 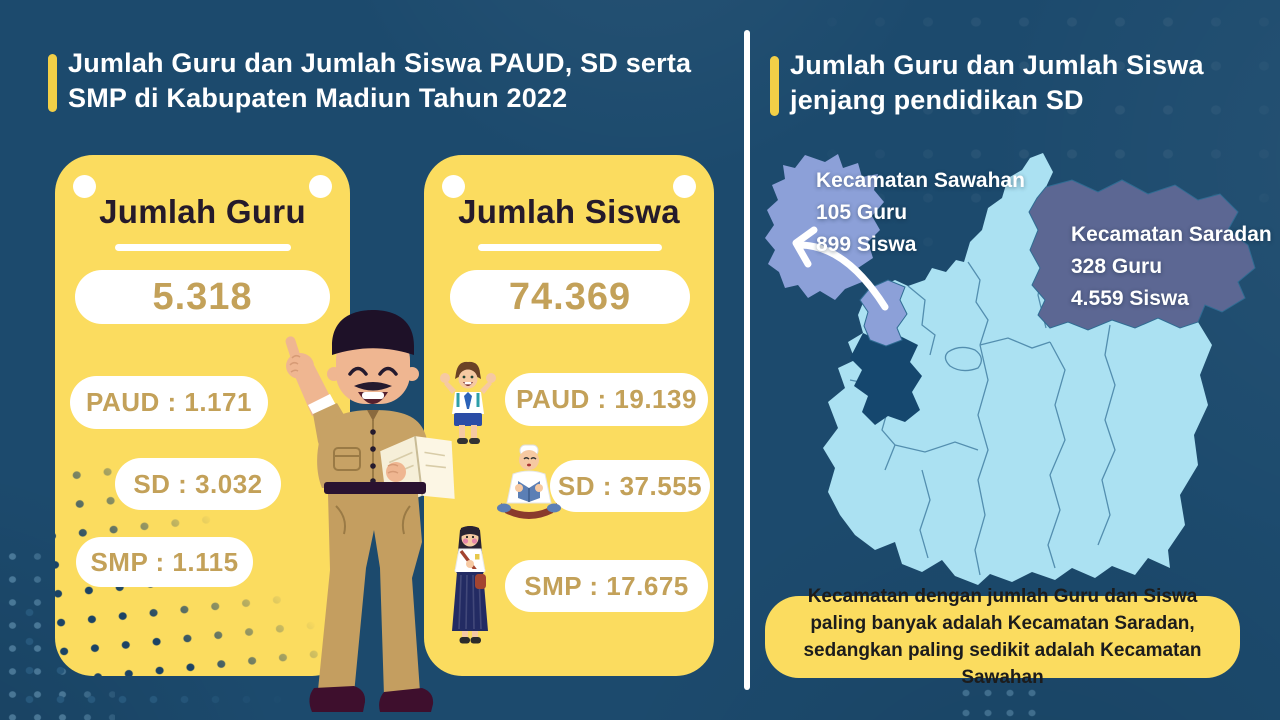 What do you see at coordinates (1130, 298) in the screenshot?
I see `saradan-siswa: 4.559 Siswa` at bounding box center [1130, 298].